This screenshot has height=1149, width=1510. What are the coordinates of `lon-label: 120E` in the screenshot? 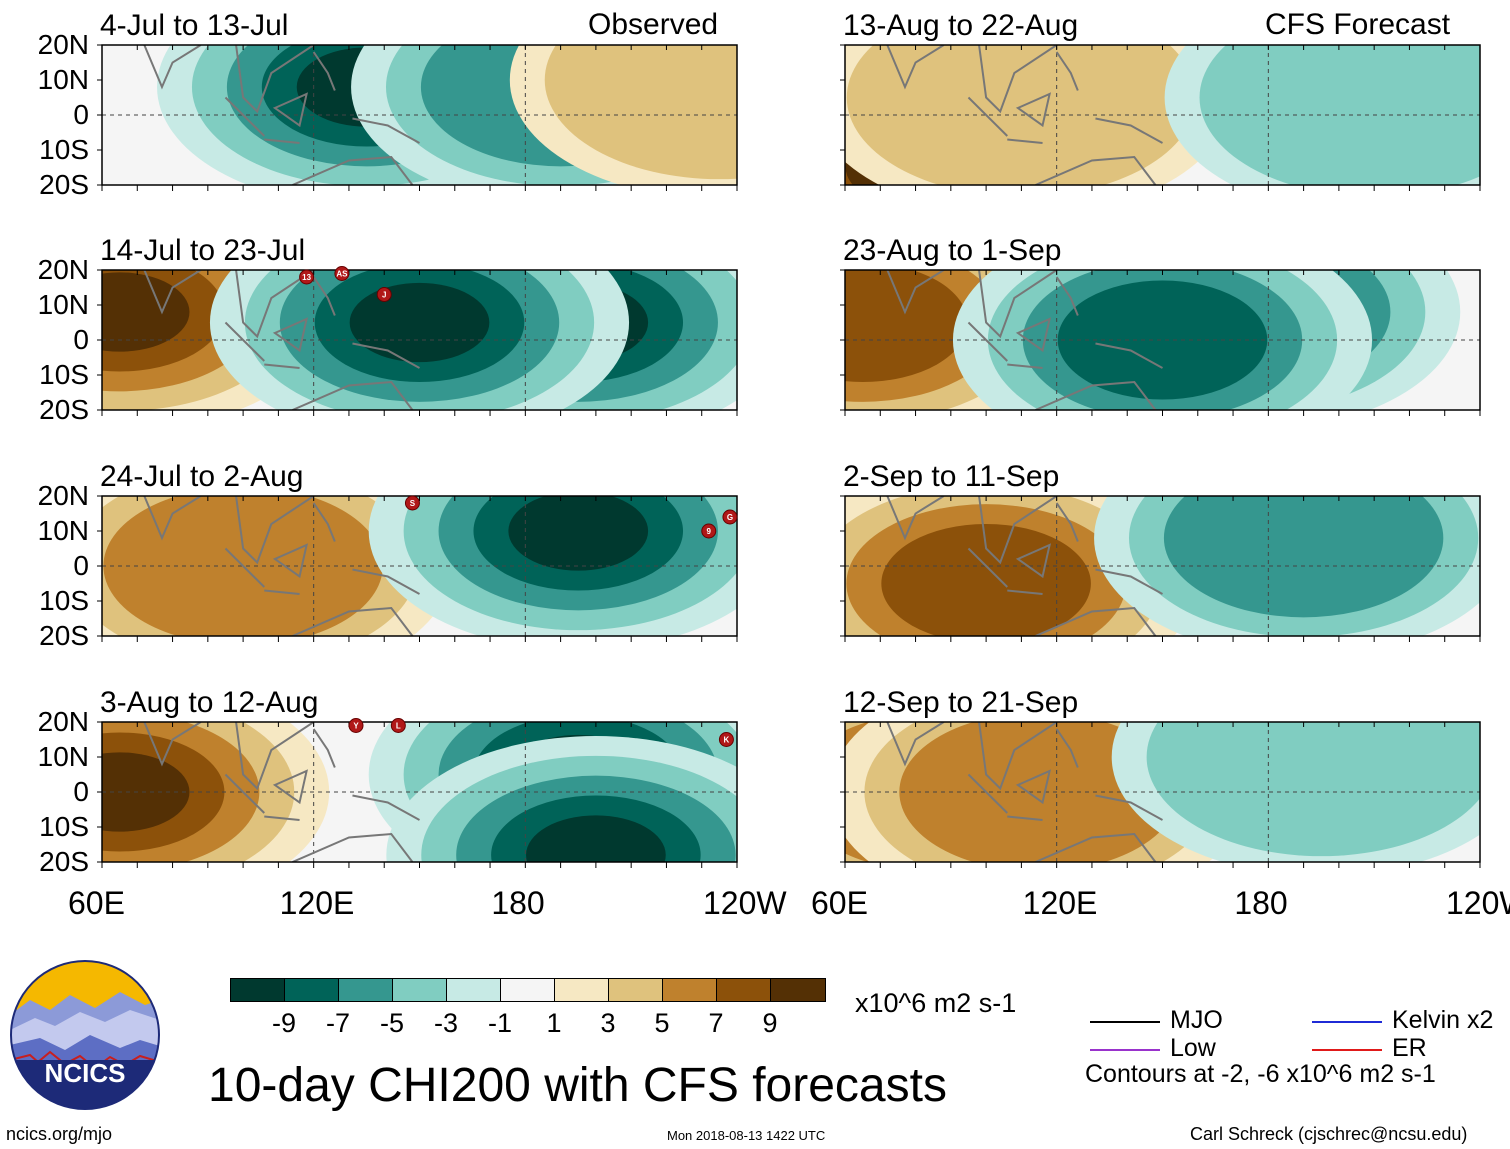 It's located at (1060, 903).